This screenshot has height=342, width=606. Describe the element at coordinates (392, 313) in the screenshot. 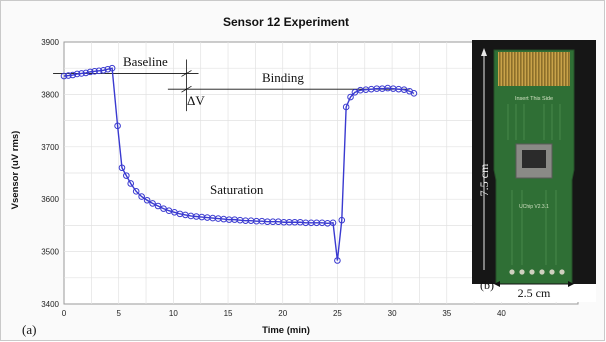

I see `x-tick-label: 30` at that location.